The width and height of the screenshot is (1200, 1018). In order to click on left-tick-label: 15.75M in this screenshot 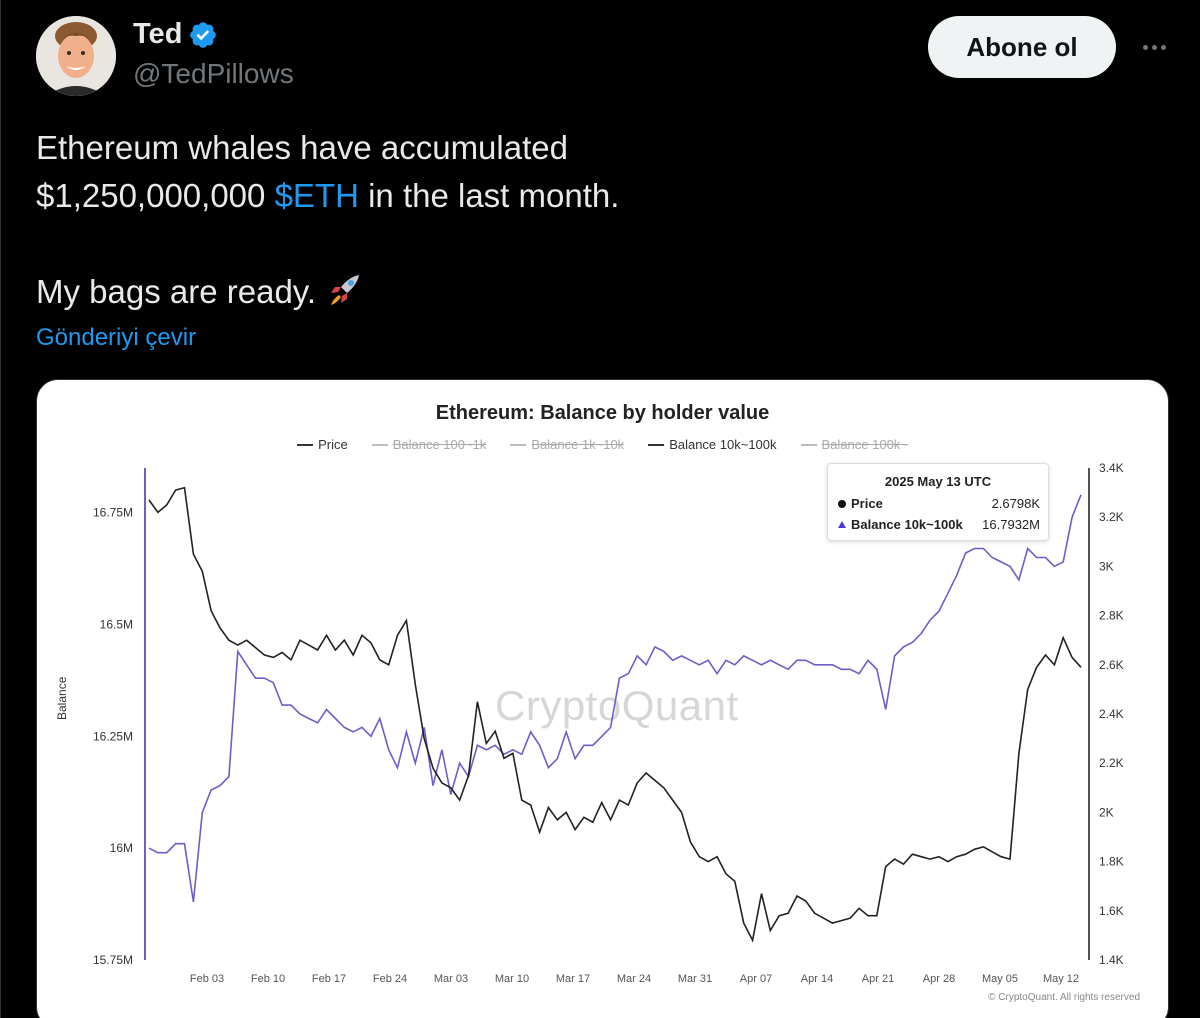, I will do `click(113, 960)`.